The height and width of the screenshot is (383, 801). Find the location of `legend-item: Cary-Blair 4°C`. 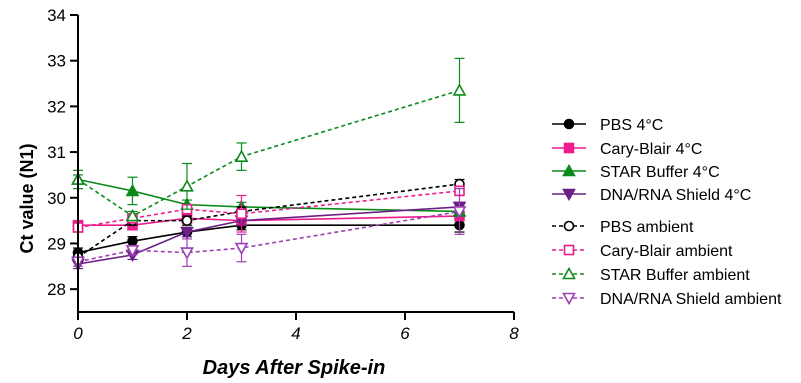

legend-item: Cary-Blair 4°C is located at coordinates (627, 149).